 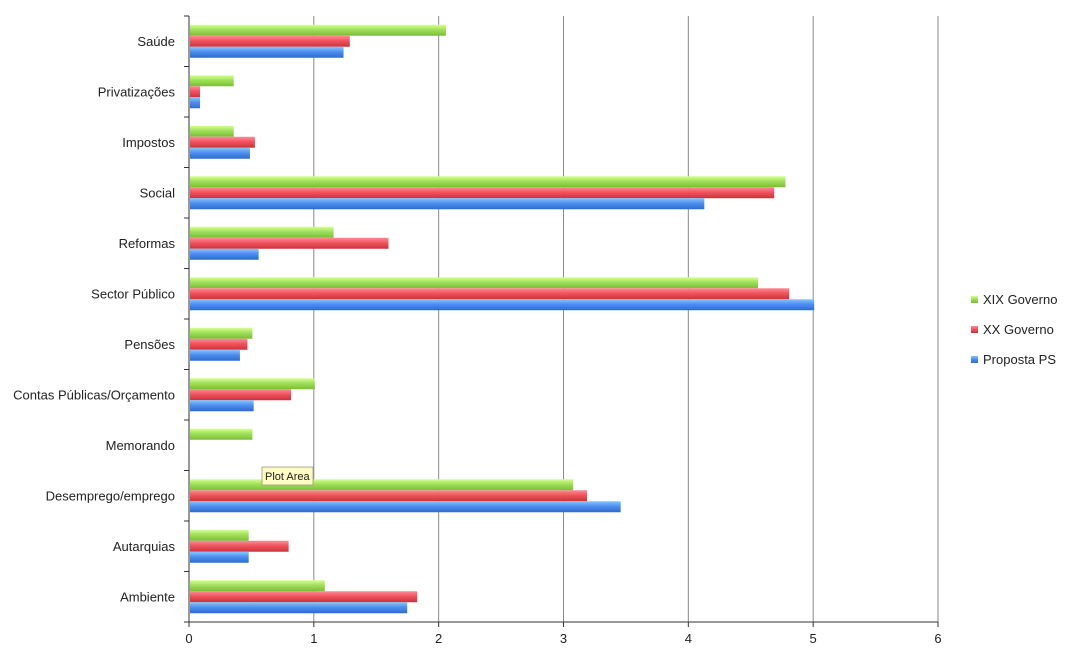 I want to click on legend: XIX Governo XX Governo Proposta PS, so click(x=1014, y=329).